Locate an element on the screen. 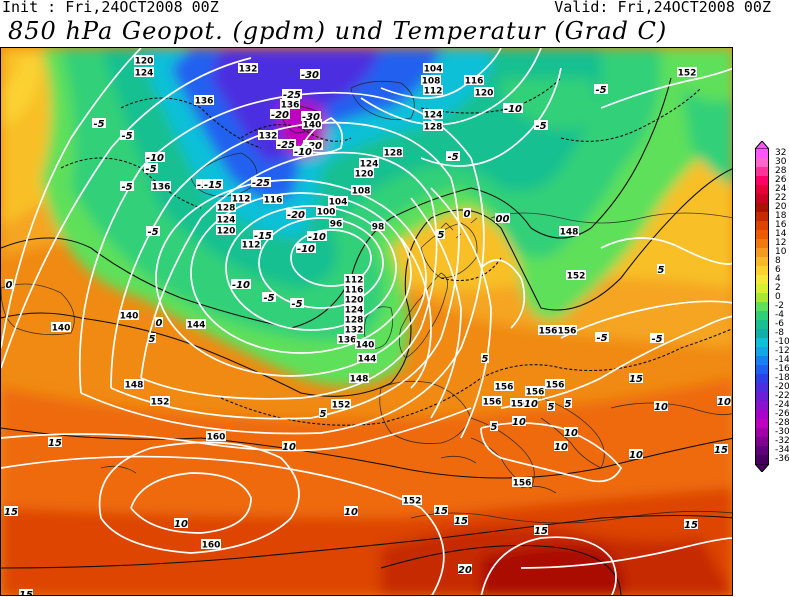 This screenshot has height=597, width=789. valid-time-label: Valid: Fri,24OCT2008 00Z is located at coordinates (662, 8).